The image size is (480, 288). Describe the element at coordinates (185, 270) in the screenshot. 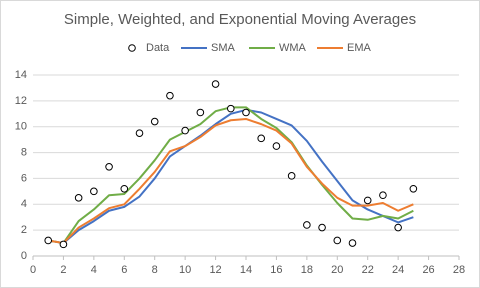

I see `x-tick-label: 10` at that location.